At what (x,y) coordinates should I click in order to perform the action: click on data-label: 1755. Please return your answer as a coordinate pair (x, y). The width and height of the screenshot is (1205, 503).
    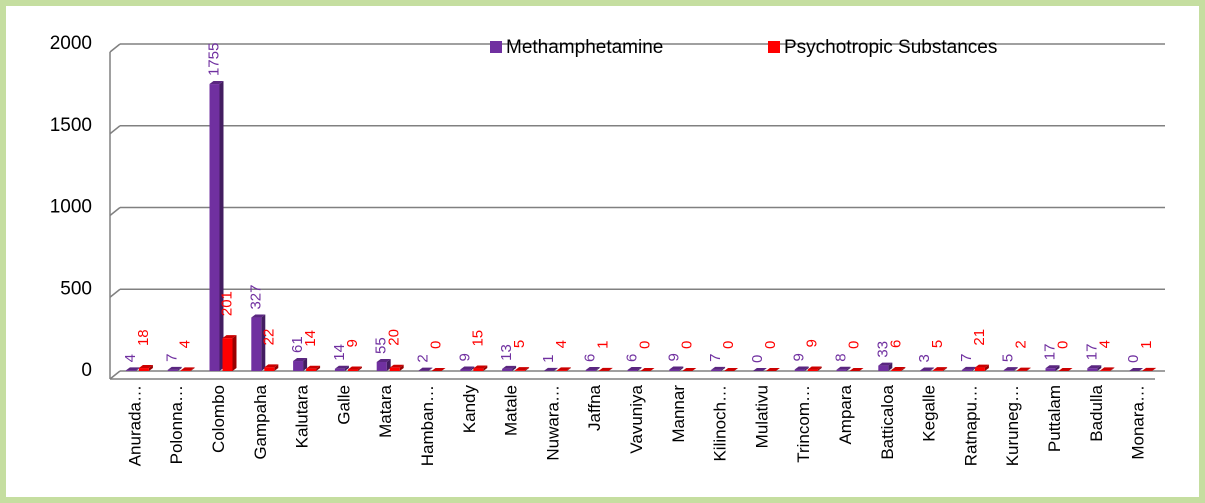
    Looking at the image, I should click on (213, 59).